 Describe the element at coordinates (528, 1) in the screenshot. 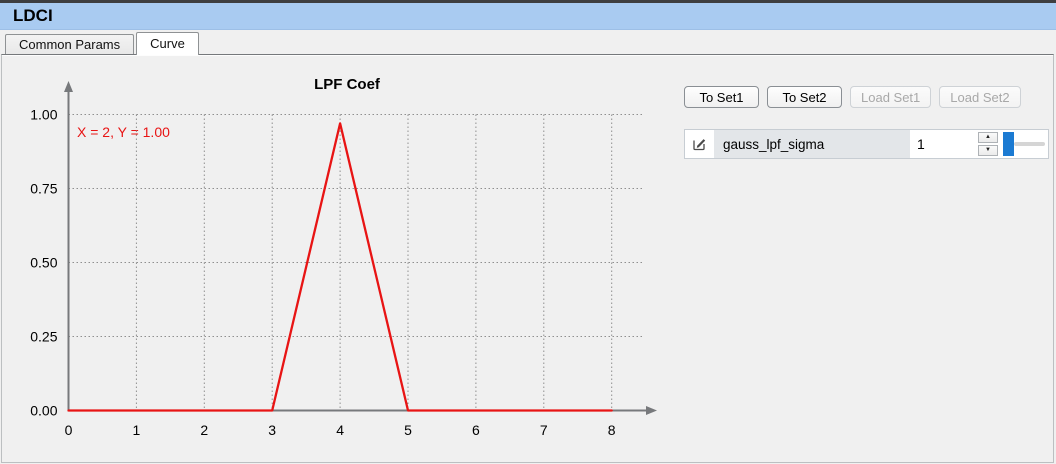

I see `window-top-edge` at that location.